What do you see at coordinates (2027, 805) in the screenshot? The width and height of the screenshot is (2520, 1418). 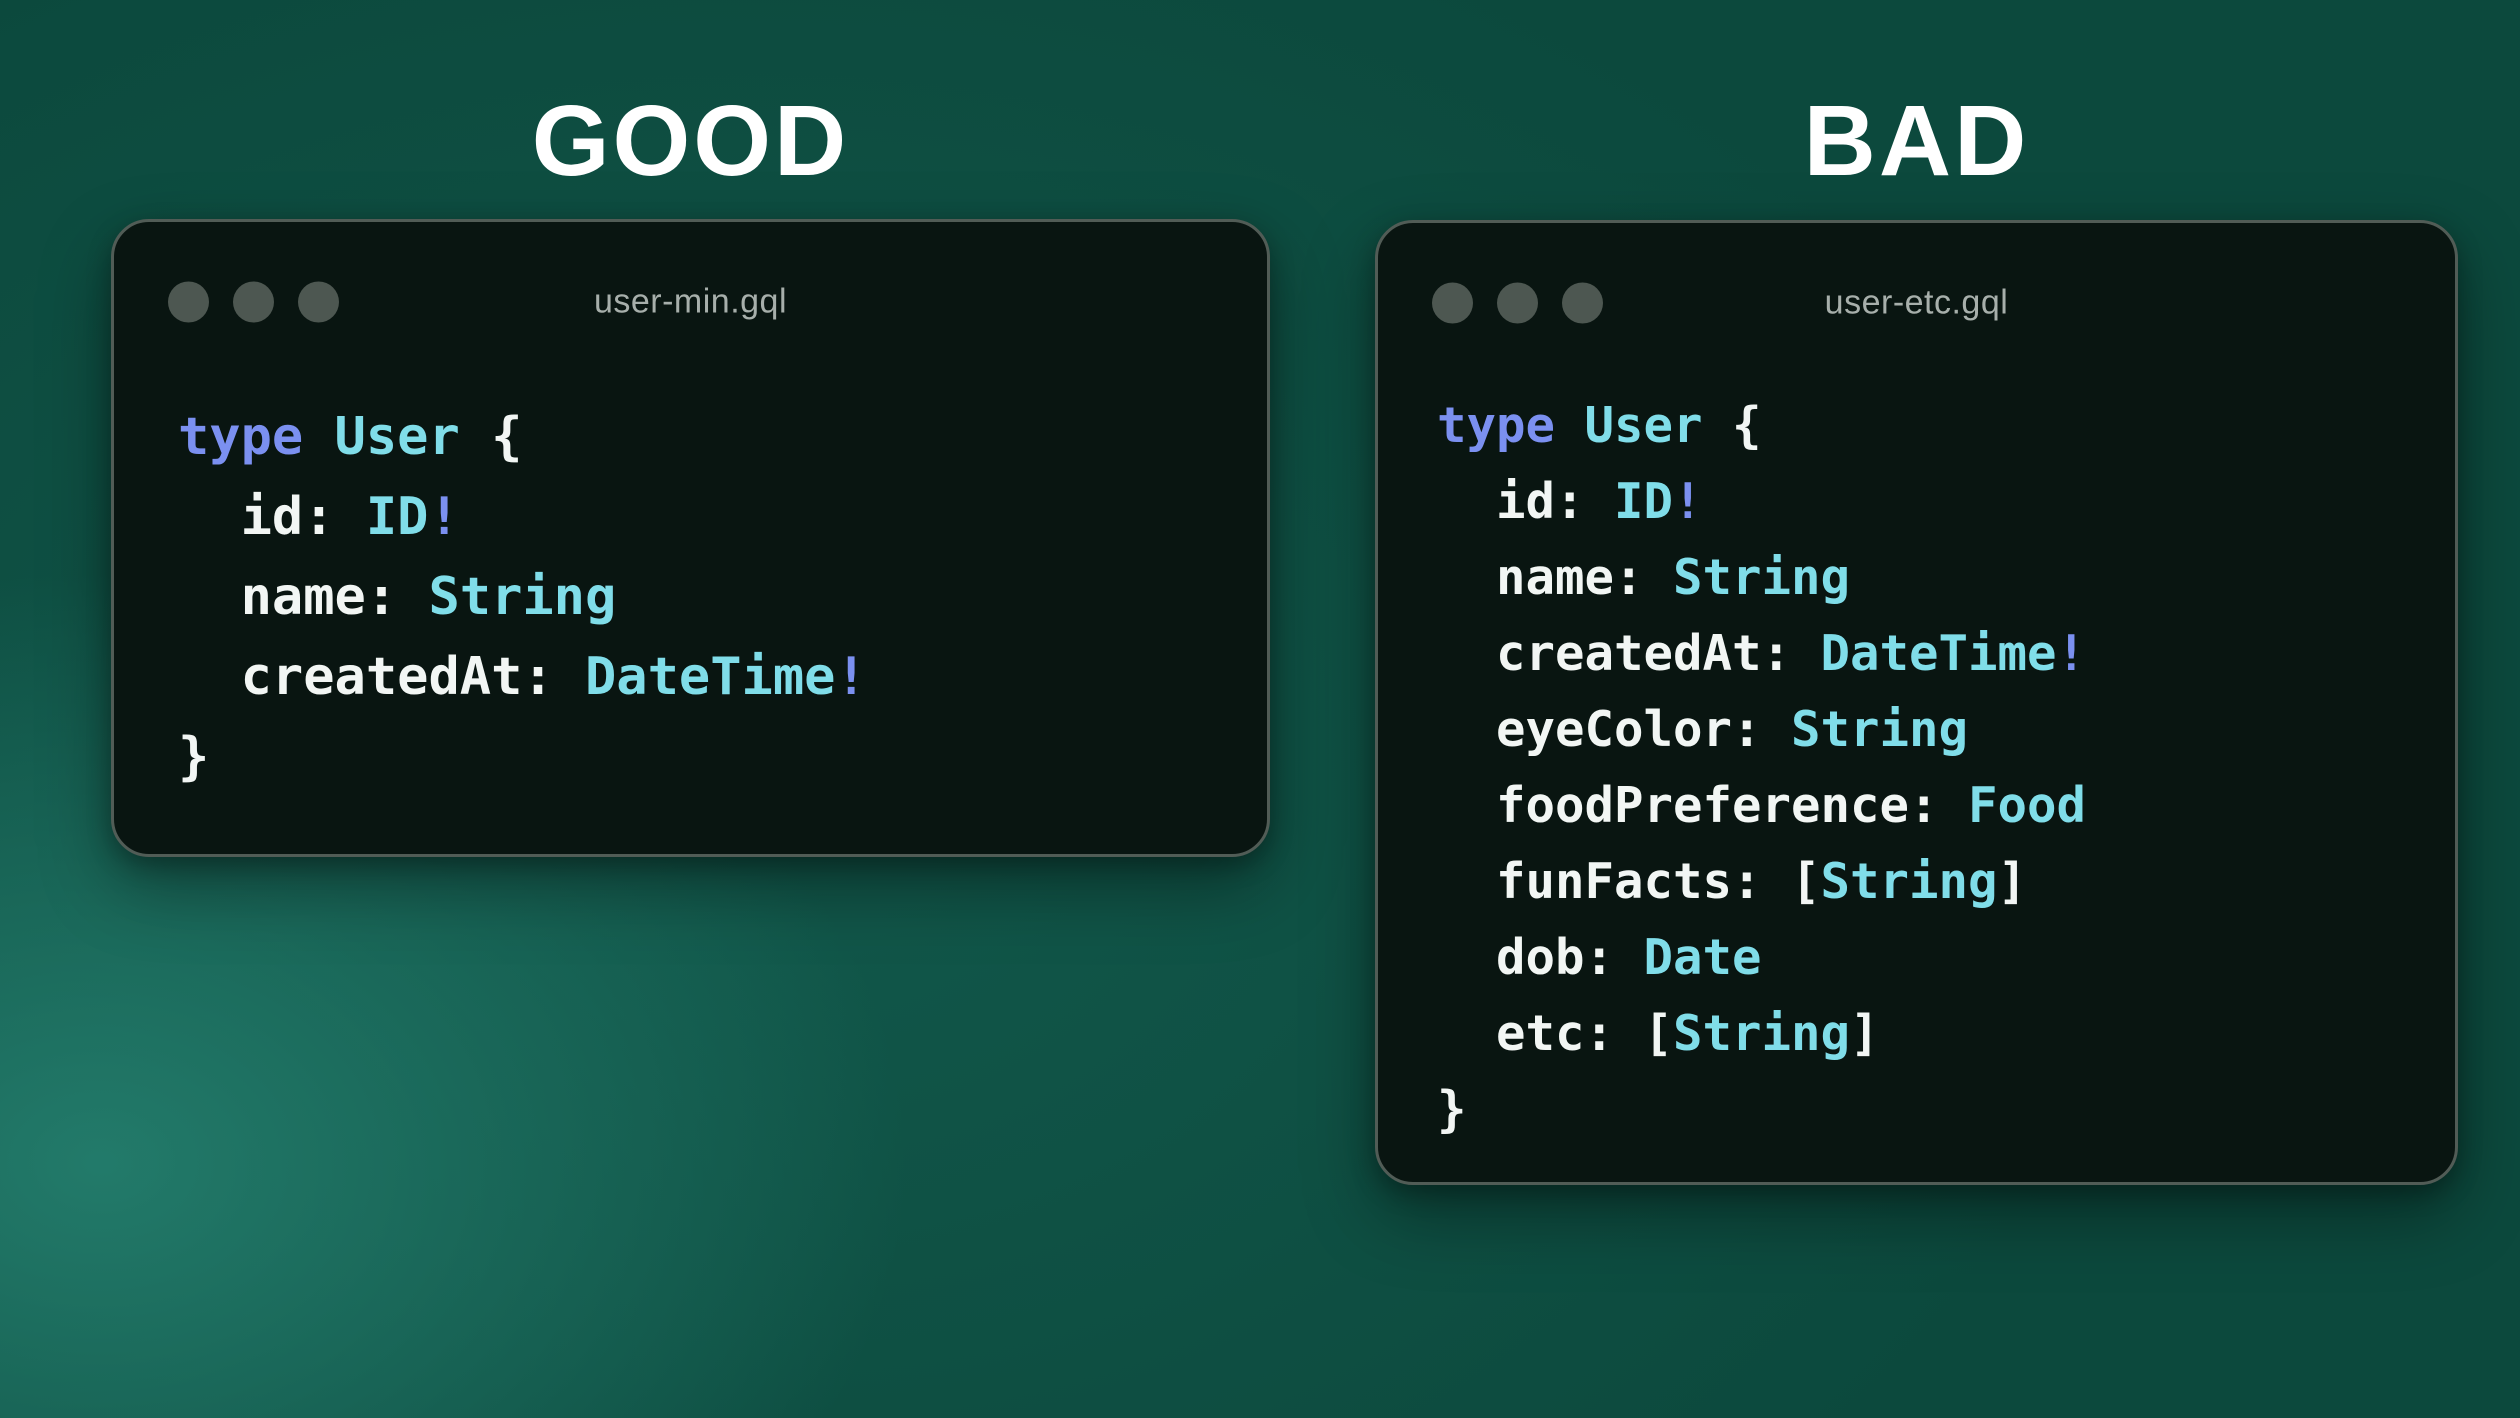 I see `code-token: Food` at bounding box center [2027, 805].